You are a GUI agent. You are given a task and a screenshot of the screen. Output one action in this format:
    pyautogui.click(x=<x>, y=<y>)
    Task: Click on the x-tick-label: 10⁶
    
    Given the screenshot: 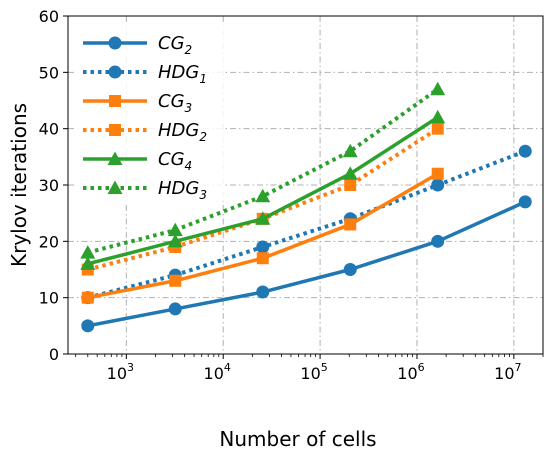 What is the action you would take?
    pyautogui.click(x=410, y=372)
    